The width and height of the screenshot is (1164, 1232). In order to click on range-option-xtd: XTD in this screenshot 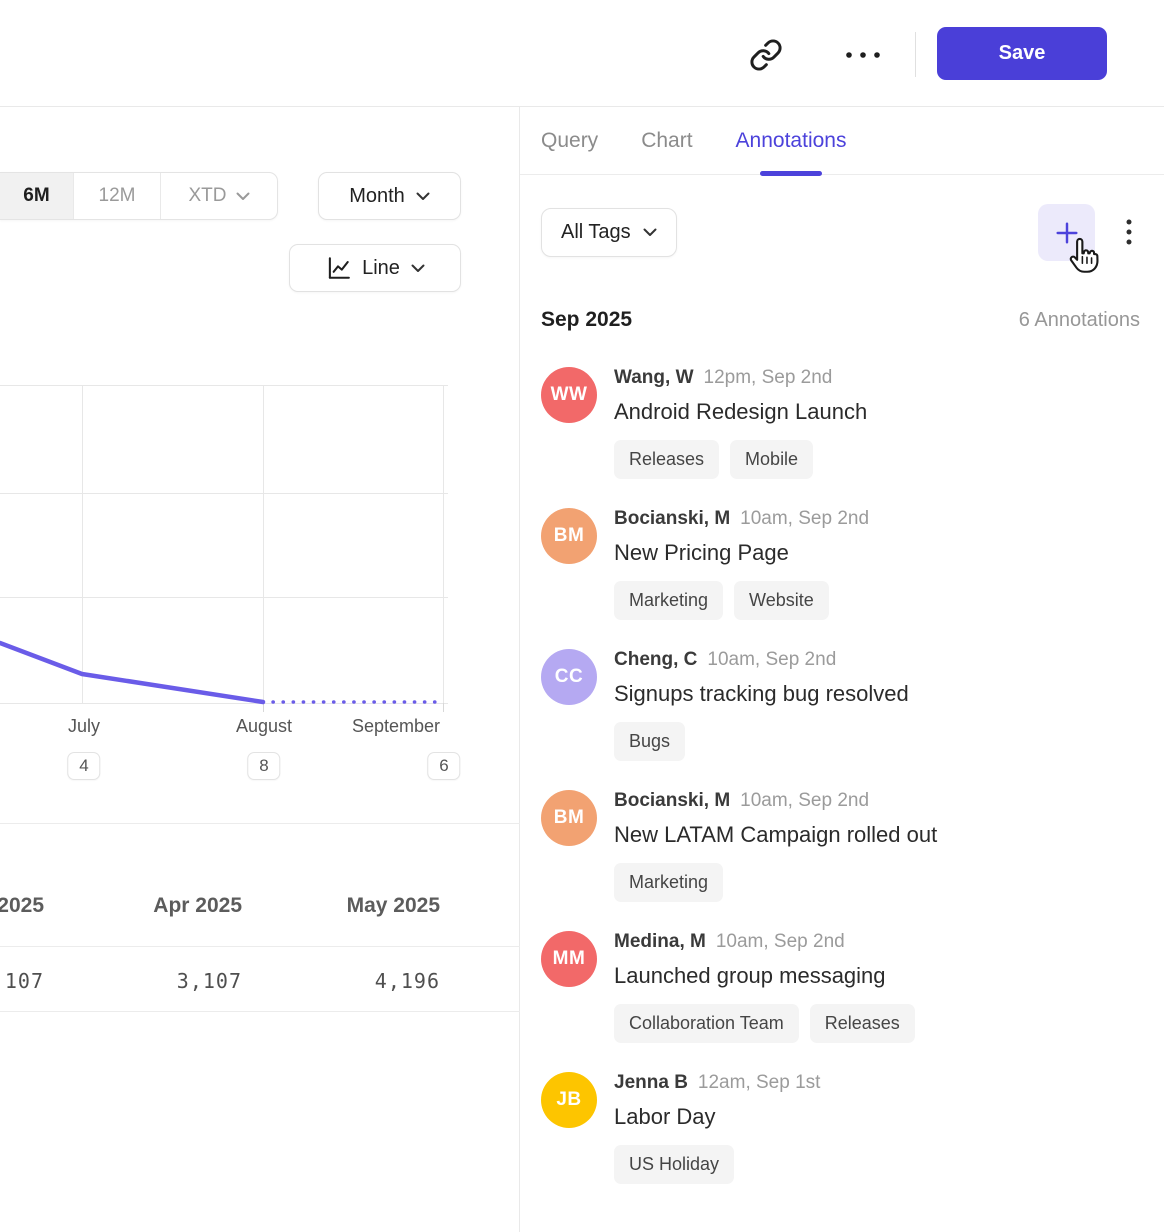, I will do `click(218, 196)`.